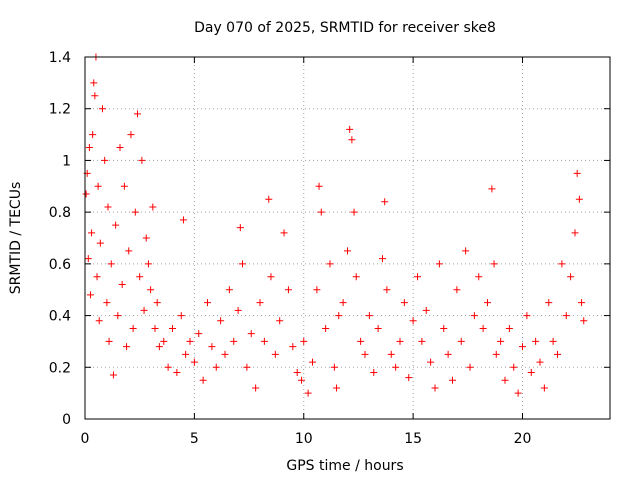  I want to click on y-tick-label: 1.2, so click(60, 110).